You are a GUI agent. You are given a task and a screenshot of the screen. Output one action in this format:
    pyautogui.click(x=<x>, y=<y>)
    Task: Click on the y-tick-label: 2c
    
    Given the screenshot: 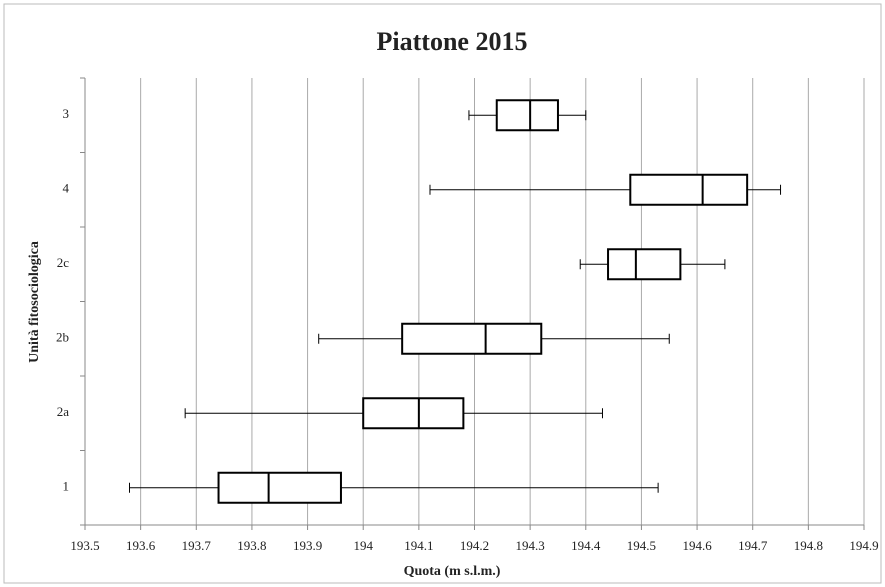 What is the action you would take?
    pyautogui.click(x=63, y=262)
    